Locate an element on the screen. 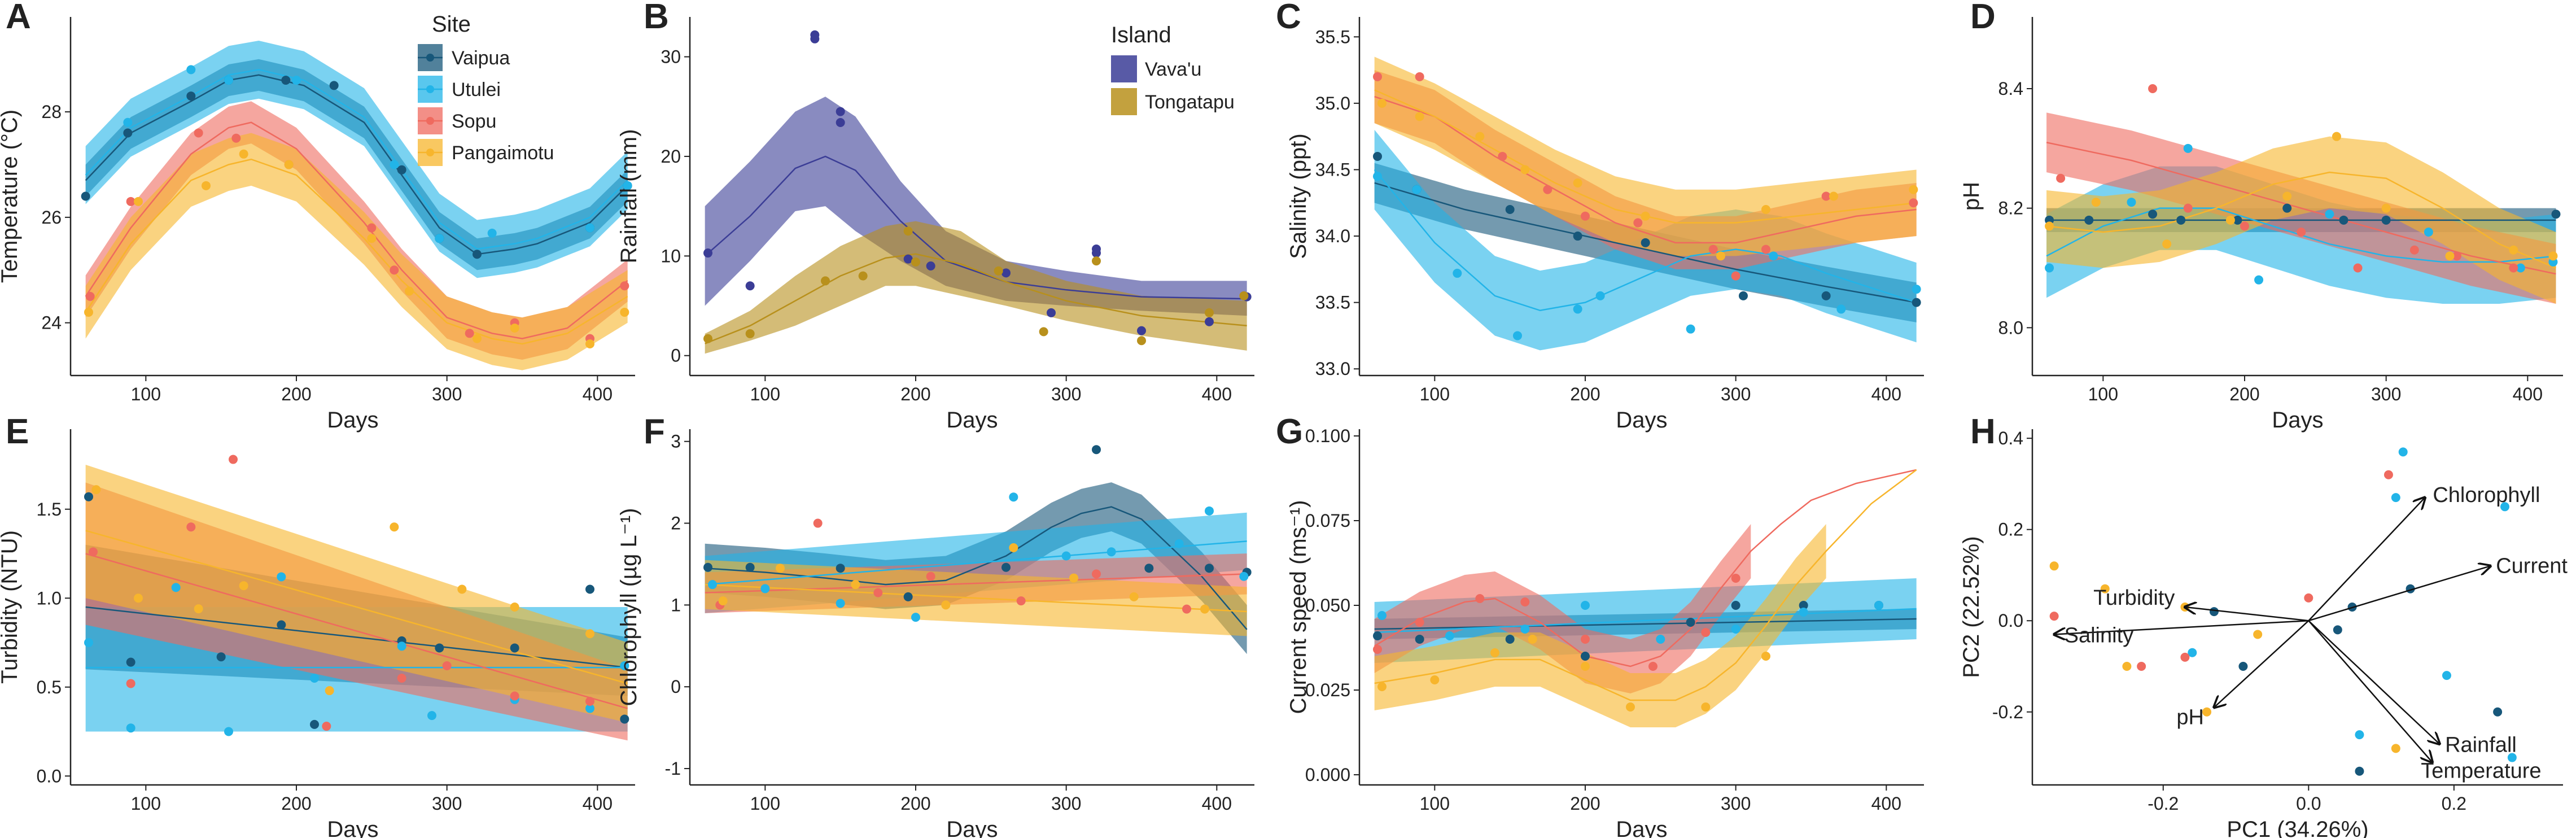 The image size is (2576, 838). trend-line-vavau is located at coordinates (975, 227).